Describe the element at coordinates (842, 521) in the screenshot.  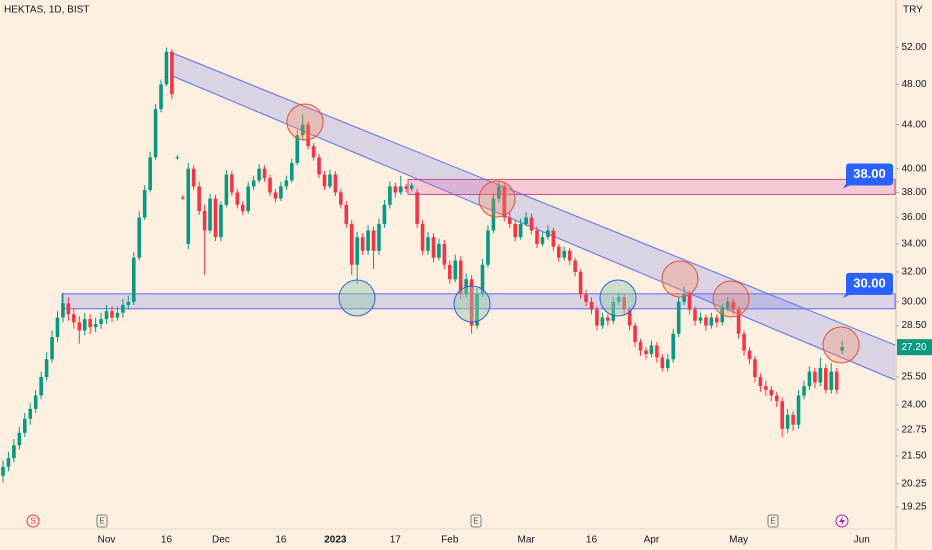
I see `icon-bolt` at that location.